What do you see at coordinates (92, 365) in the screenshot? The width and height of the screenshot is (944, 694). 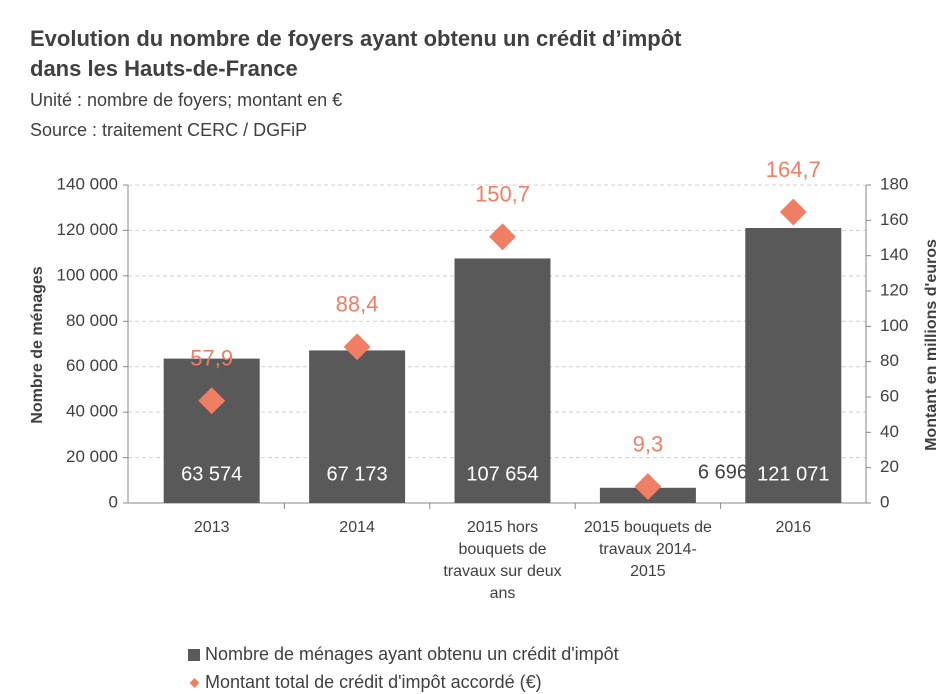 I see `y-tick-label: 60 000` at bounding box center [92, 365].